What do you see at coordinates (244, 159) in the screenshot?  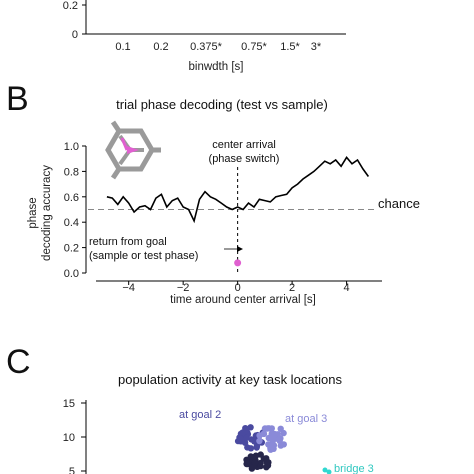 I see `phase-switch-annotation: (phase switch)` at bounding box center [244, 159].